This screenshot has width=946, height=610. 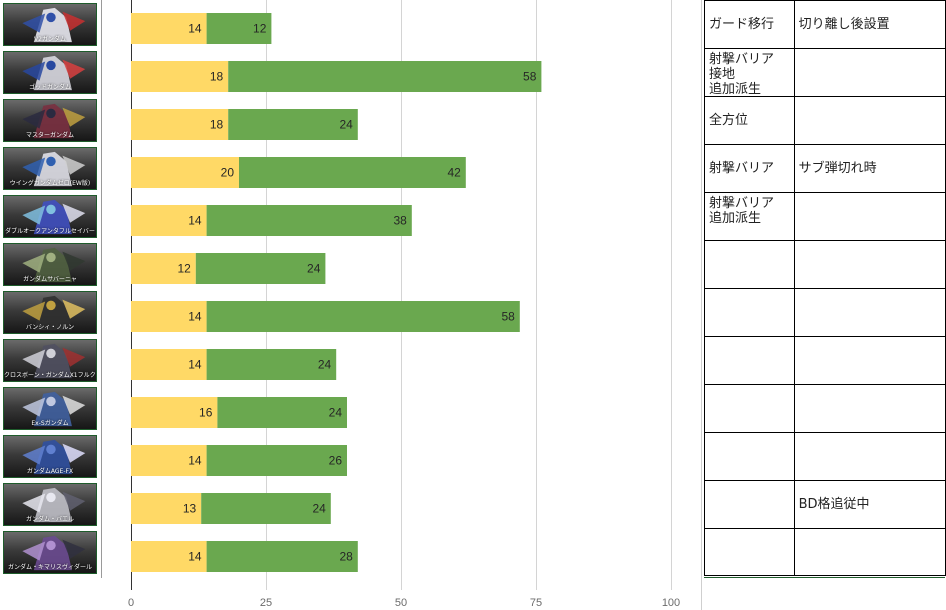 What do you see at coordinates (50, 216) in the screenshot?
I see `unit-thumbnail: ダブルオークアンタフルセイバー` at bounding box center [50, 216].